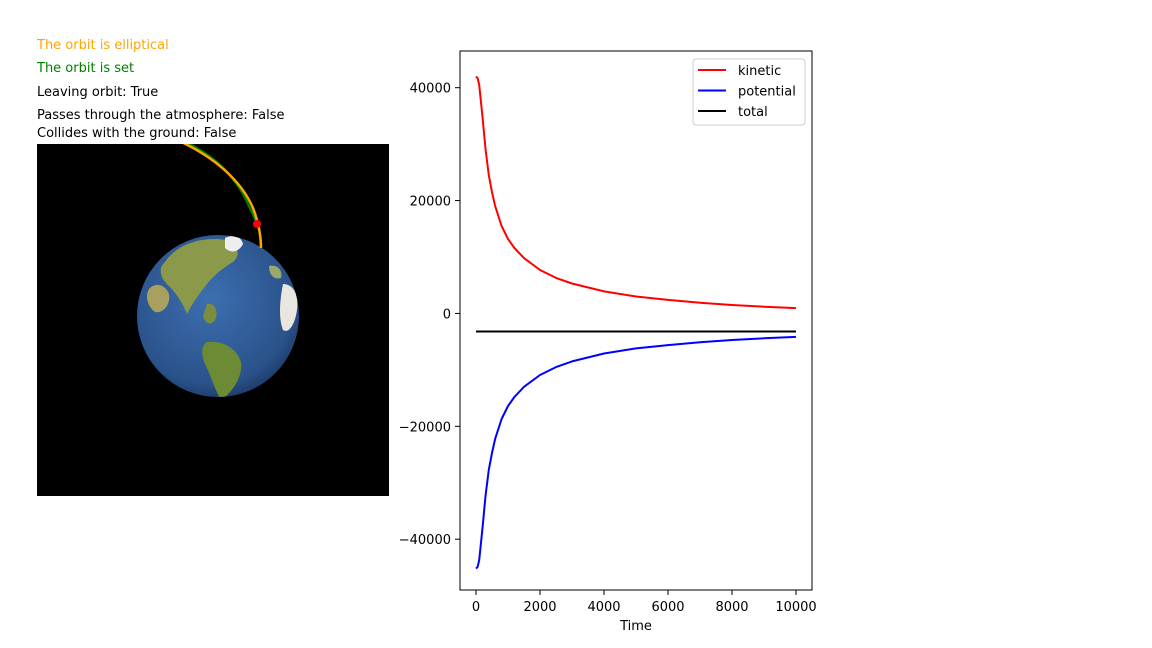  Describe the element at coordinates (430, 89) in the screenshot. I see `y-tick-label: 40000` at that location.